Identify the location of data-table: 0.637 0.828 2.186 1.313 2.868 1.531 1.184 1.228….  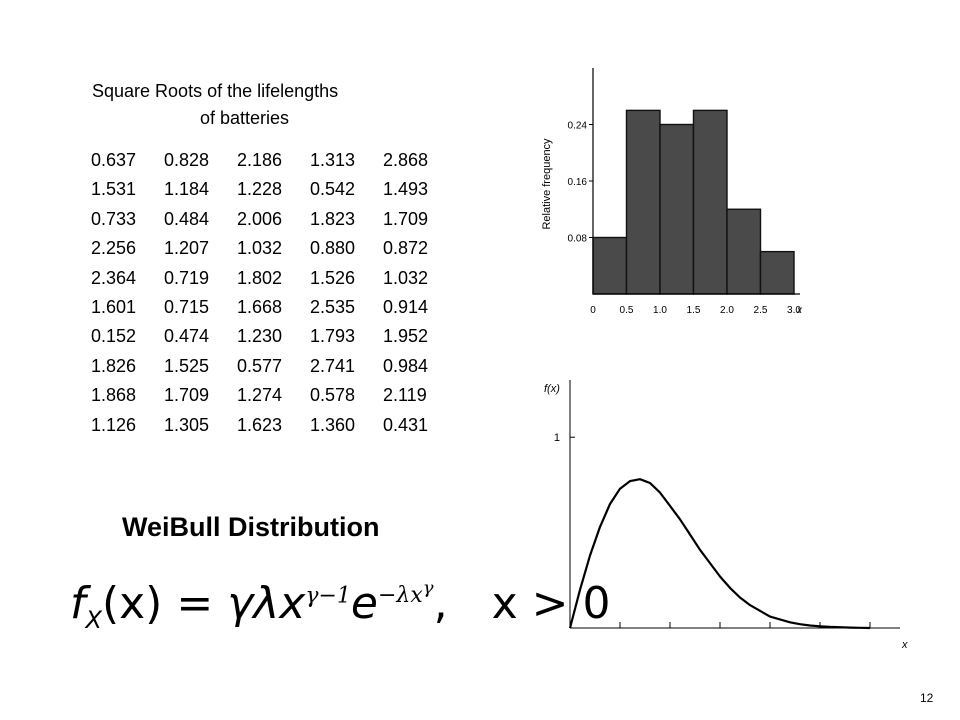
(267, 293).